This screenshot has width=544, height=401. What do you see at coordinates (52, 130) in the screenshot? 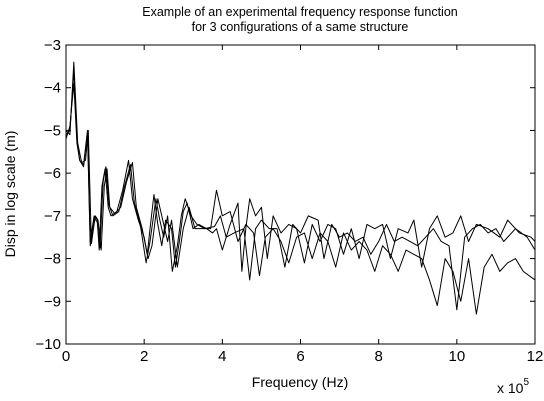
I see `y-tick-label-5: −5` at bounding box center [52, 130].